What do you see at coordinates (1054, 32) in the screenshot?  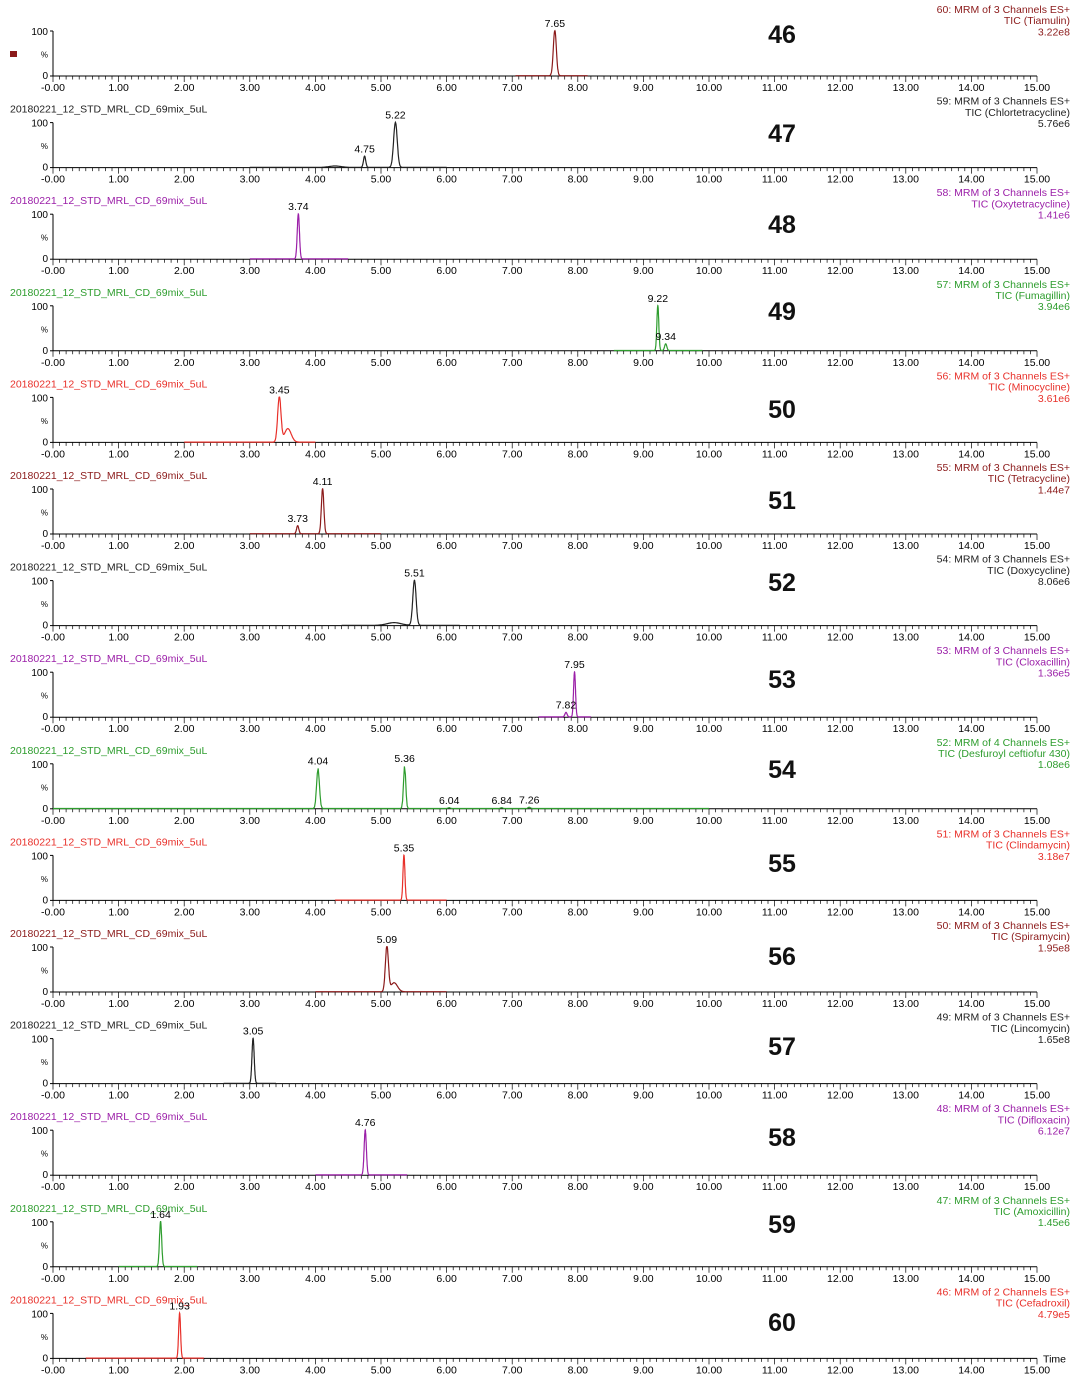 I see `panel-header-line: 3.22e8` at bounding box center [1054, 32].